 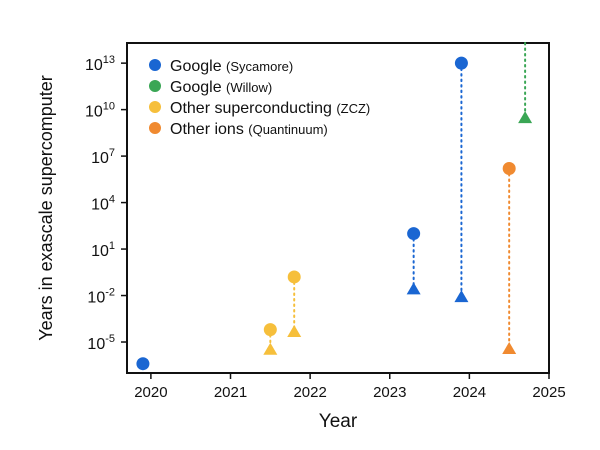 What do you see at coordinates (249, 129) in the screenshot?
I see `legend-entry: Other ions (Quantinuum)` at bounding box center [249, 129].